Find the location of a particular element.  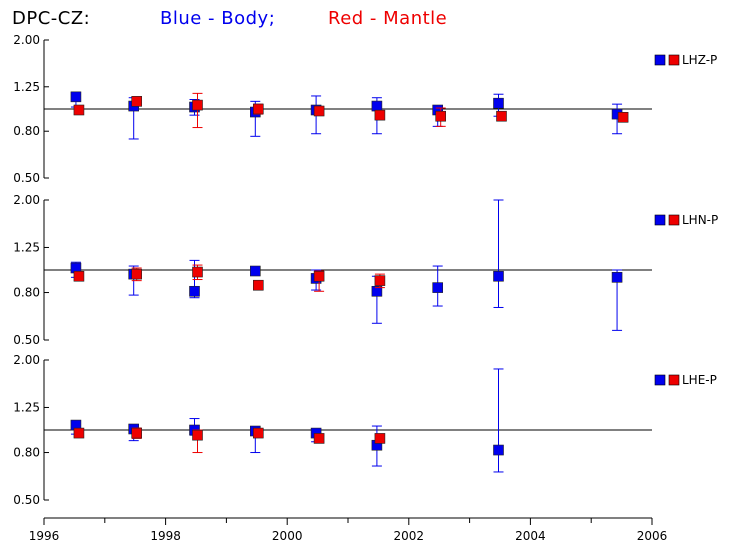

x-tick-label: 1996 is located at coordinates (44, 536).